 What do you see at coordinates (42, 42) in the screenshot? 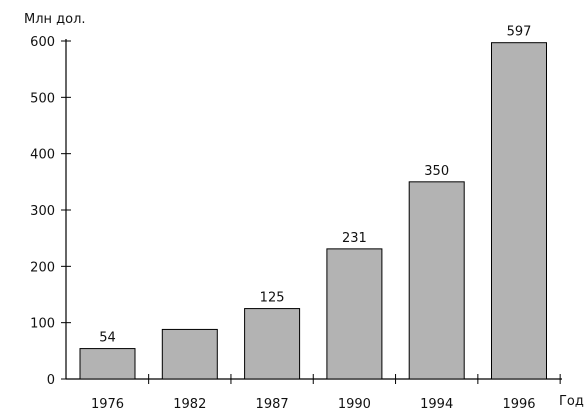
I see `y-tick-label: 600` at bounding box center [42, 42].